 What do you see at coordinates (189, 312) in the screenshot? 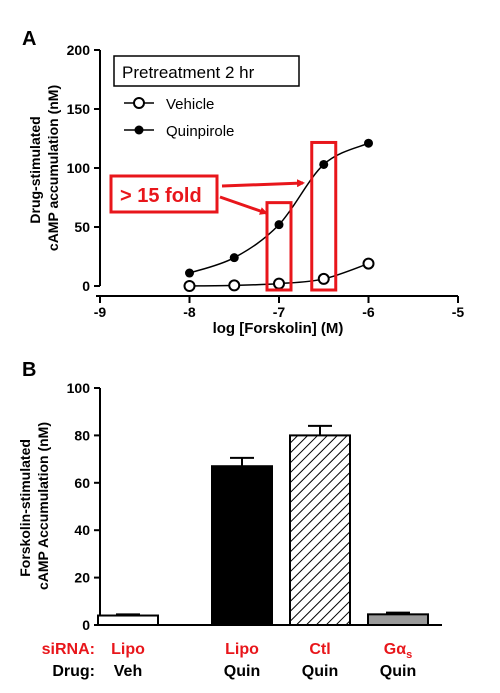
I see `a-x-tick-label: -8` at bounding box center [189, 312].